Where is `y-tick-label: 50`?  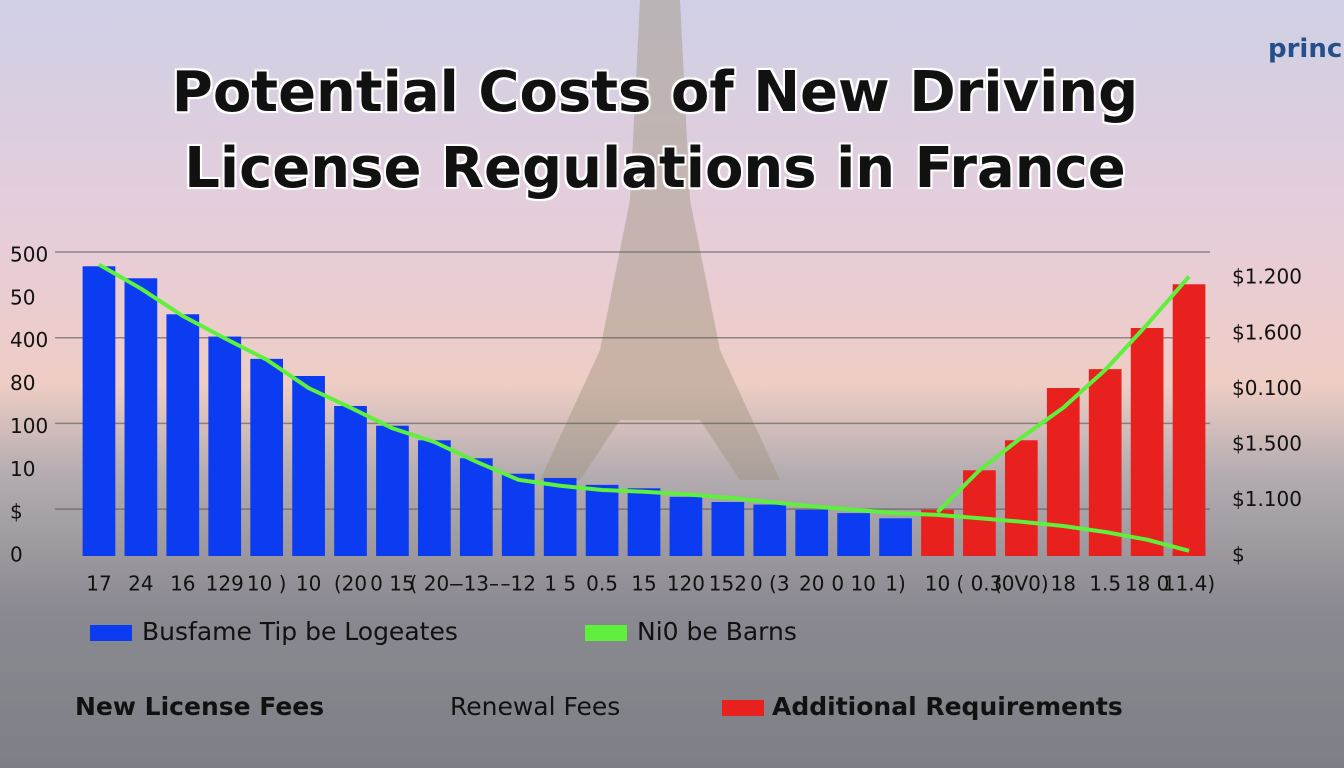 y-tick-label: 50 is located at coordinates (22, 297).